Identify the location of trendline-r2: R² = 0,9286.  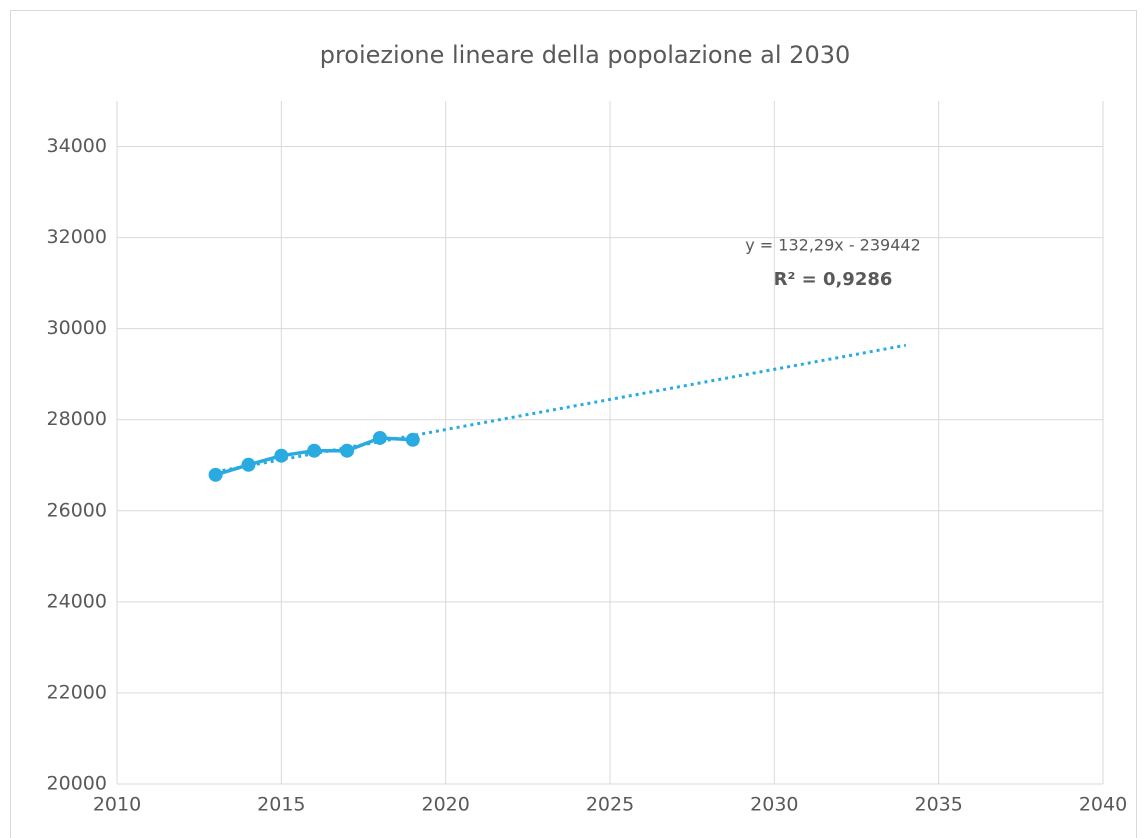
(833, 279).